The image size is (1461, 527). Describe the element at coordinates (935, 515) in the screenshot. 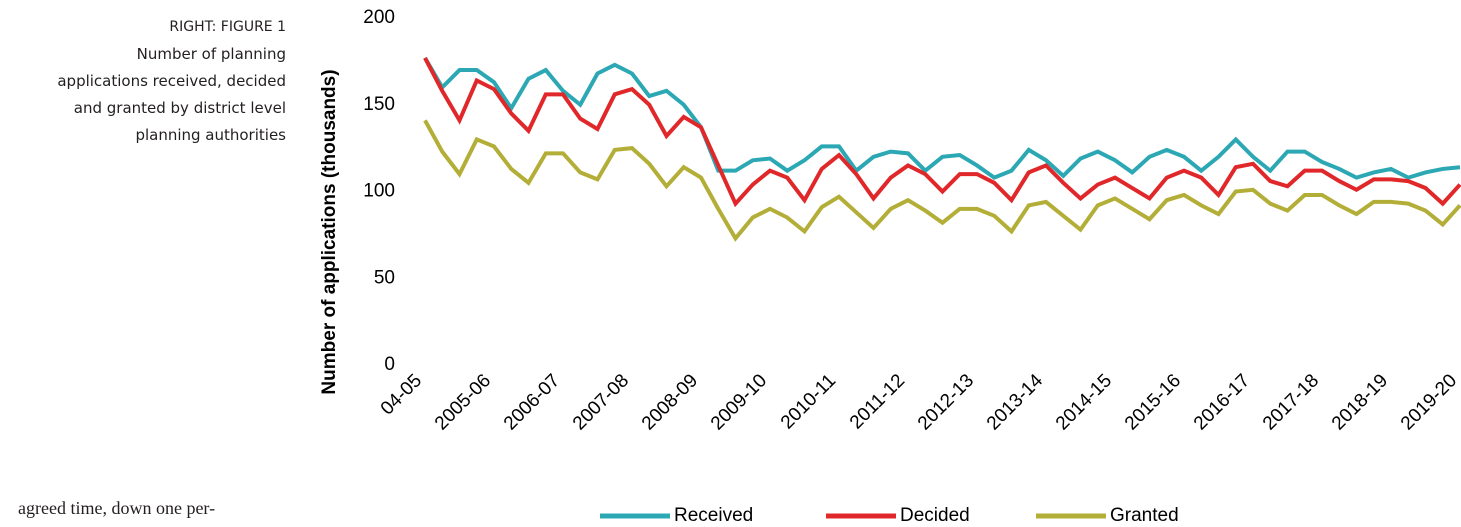

I see `legend-label: Decided` at that location.